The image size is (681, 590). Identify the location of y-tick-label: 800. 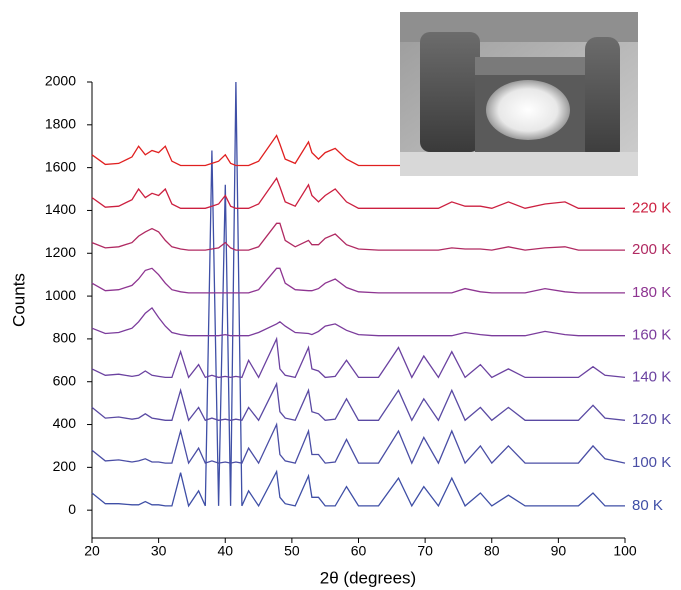
(65, 338).